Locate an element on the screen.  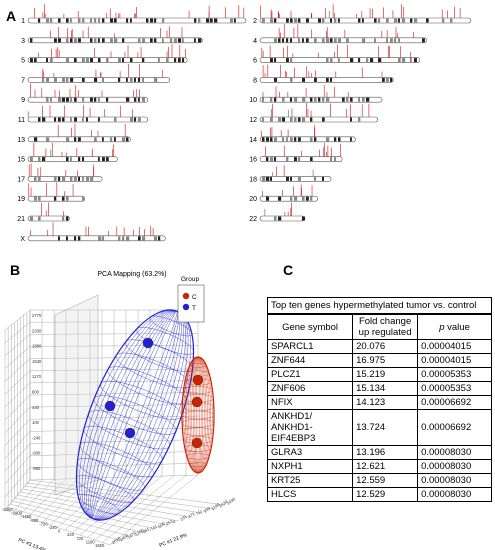
pc1-tick-label: -1470 is located at coordinates (131, 535).